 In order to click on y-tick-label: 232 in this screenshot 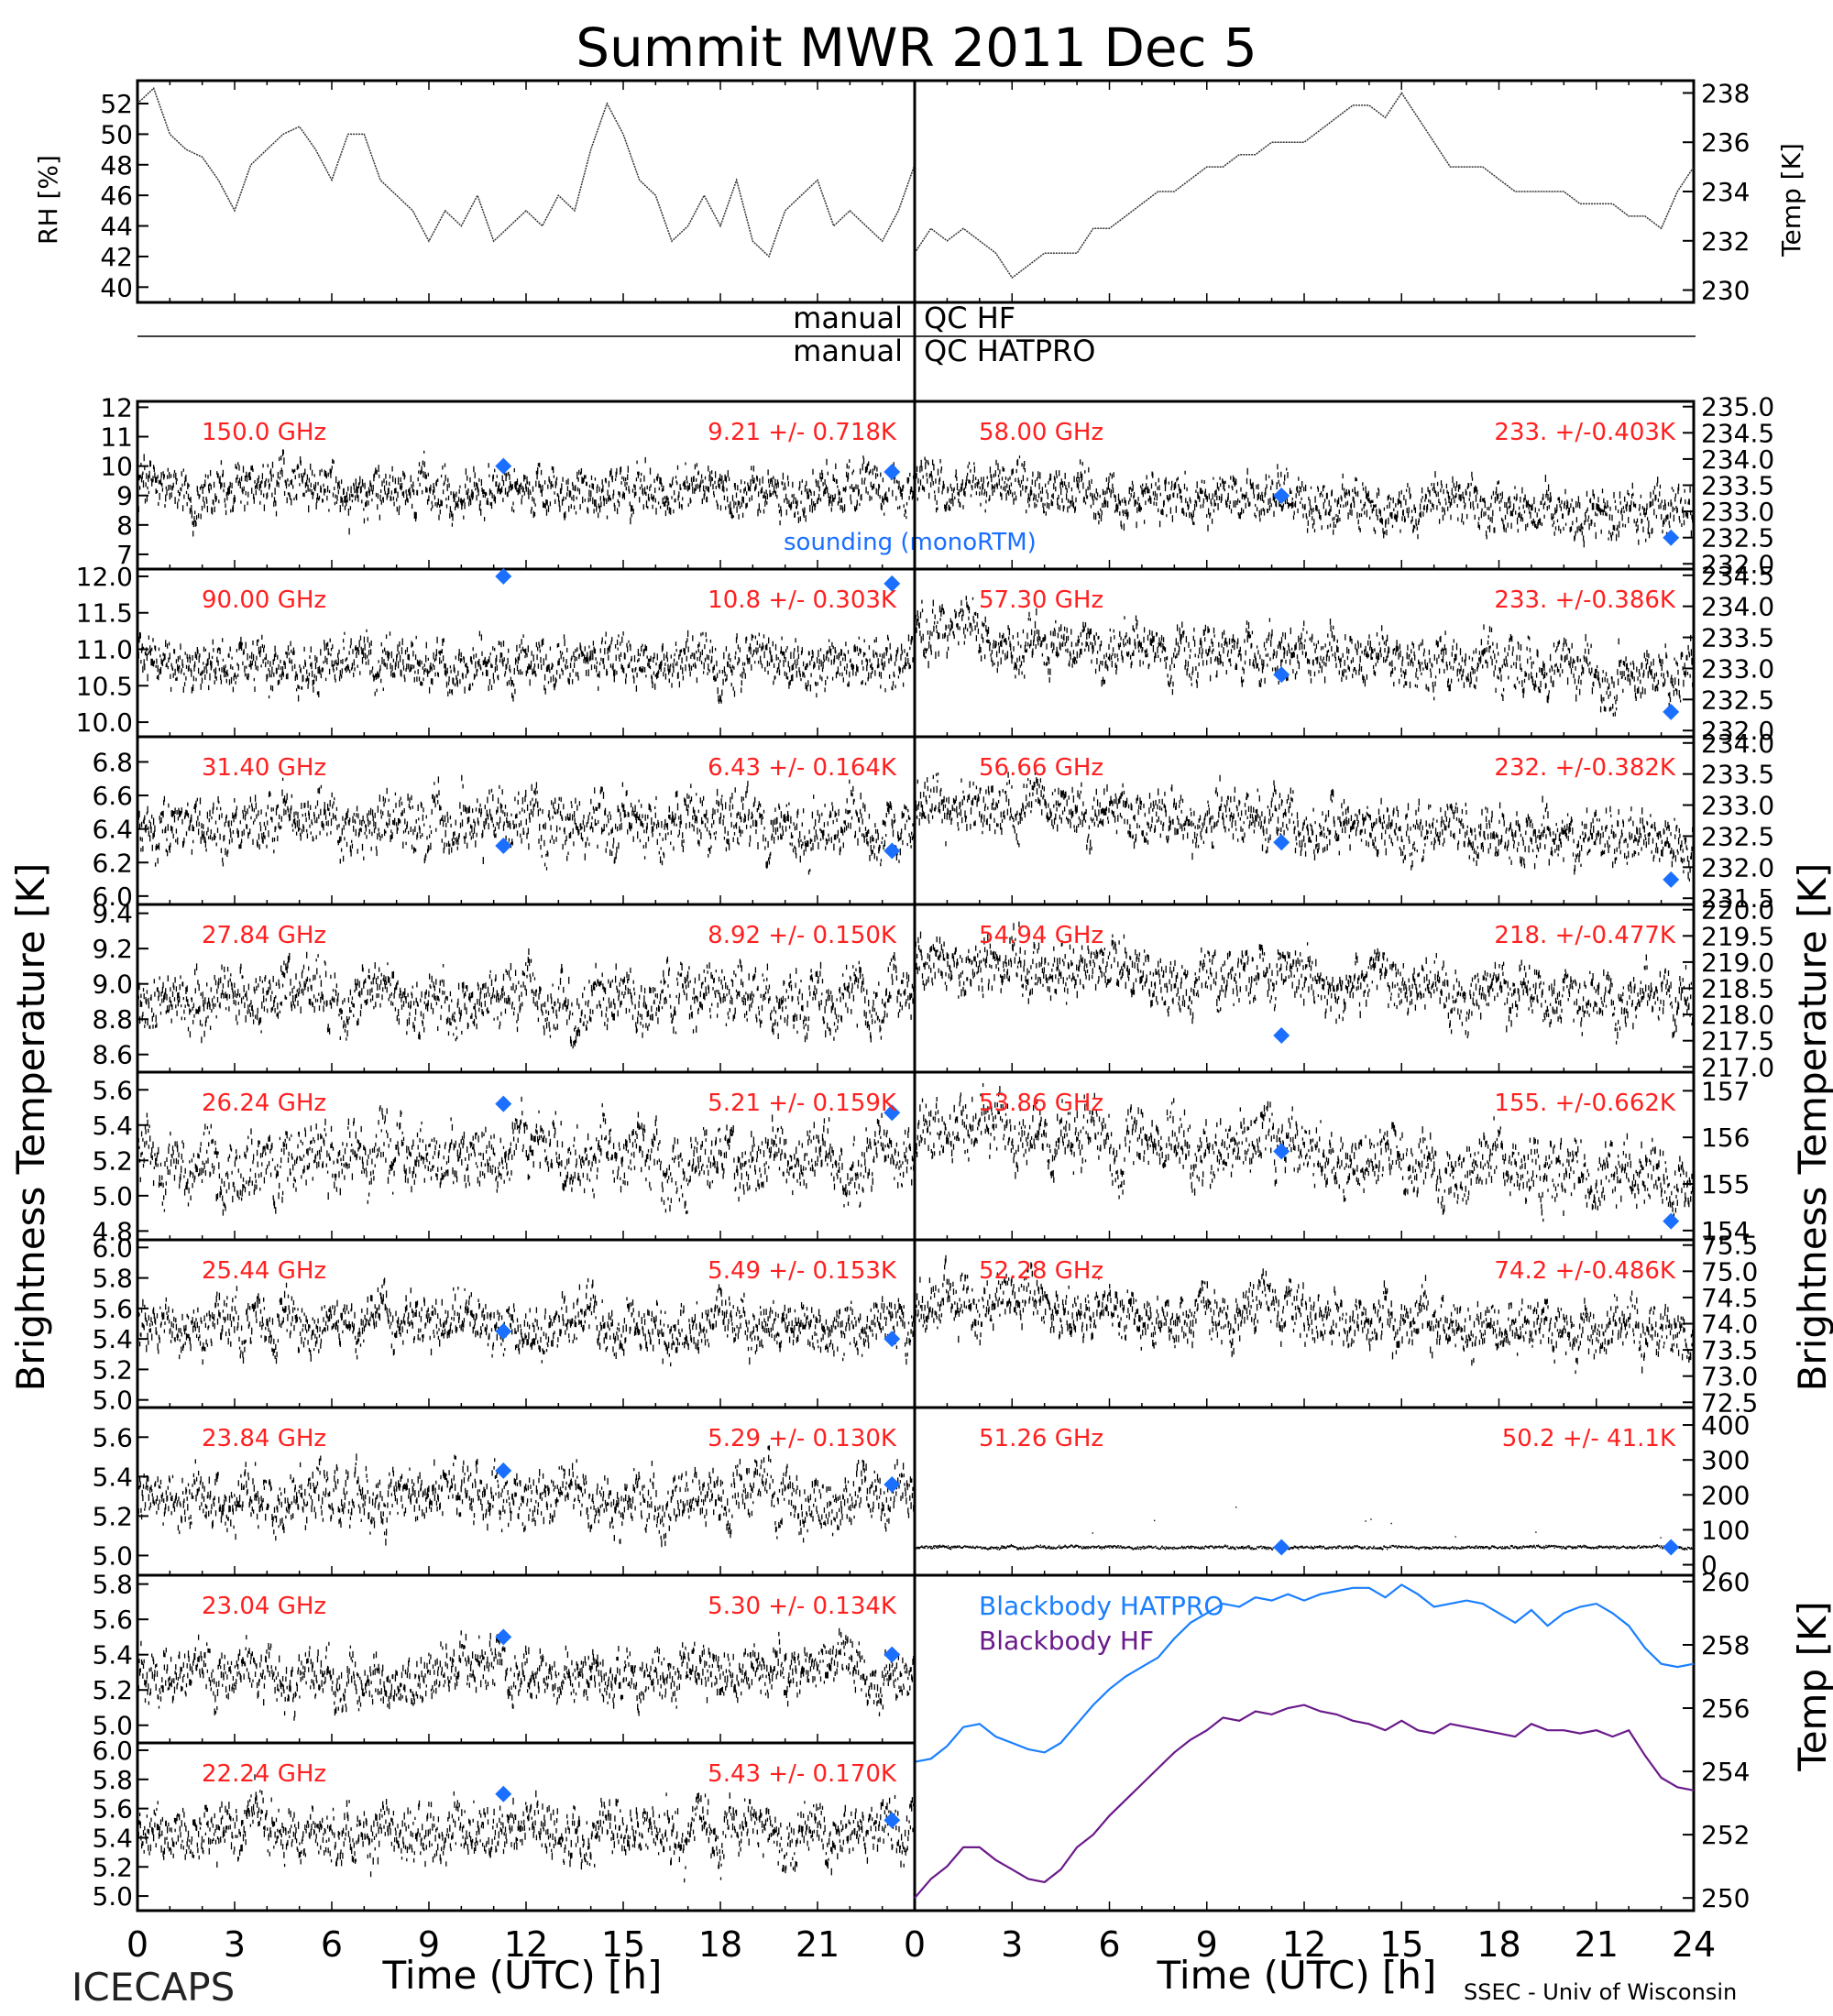, I will do `click(1725, 241)`.